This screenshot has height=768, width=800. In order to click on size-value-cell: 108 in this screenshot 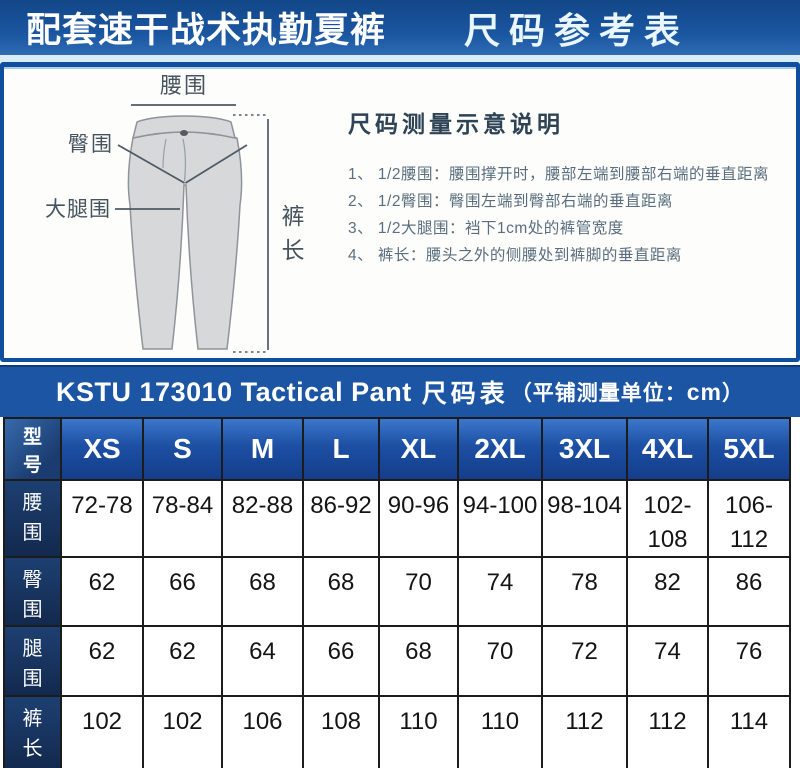, I will do `click(341, 731)`.